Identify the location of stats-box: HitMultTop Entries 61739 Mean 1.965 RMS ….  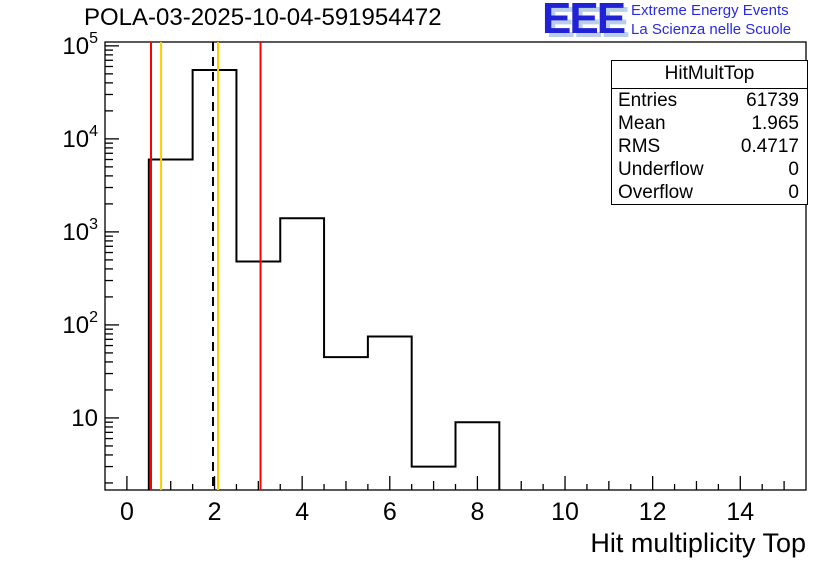
(709, 132).